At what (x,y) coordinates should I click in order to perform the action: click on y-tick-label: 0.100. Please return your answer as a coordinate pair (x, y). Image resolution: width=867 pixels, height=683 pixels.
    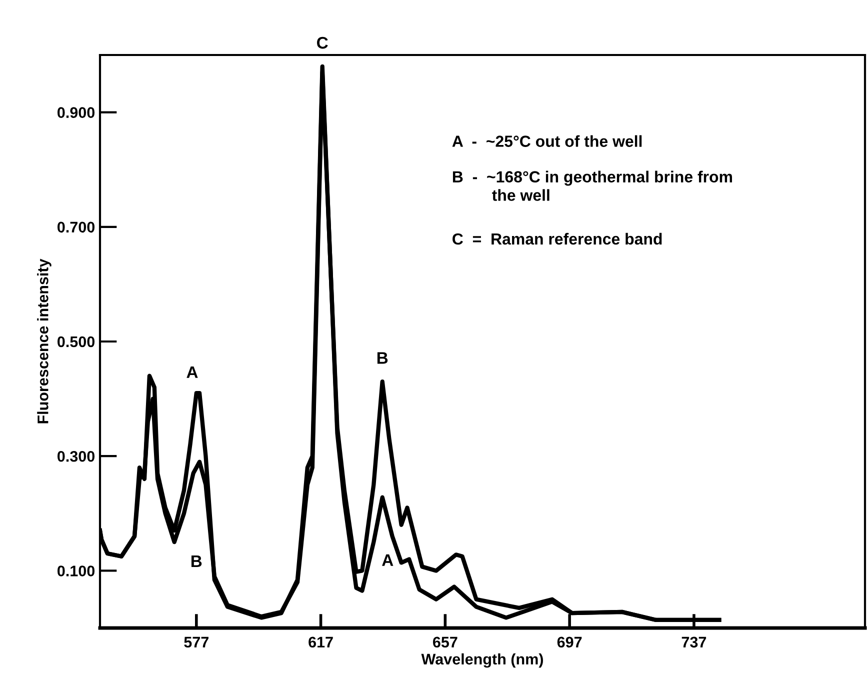
    Looking at the image, I should click on (76, 571).